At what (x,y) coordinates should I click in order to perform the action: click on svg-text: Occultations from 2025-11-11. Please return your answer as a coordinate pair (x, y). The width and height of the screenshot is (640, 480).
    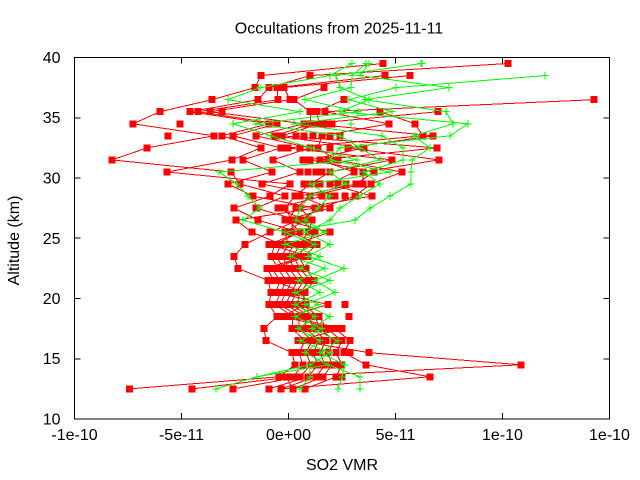
    Looking at the image, I should click on (339, 29).